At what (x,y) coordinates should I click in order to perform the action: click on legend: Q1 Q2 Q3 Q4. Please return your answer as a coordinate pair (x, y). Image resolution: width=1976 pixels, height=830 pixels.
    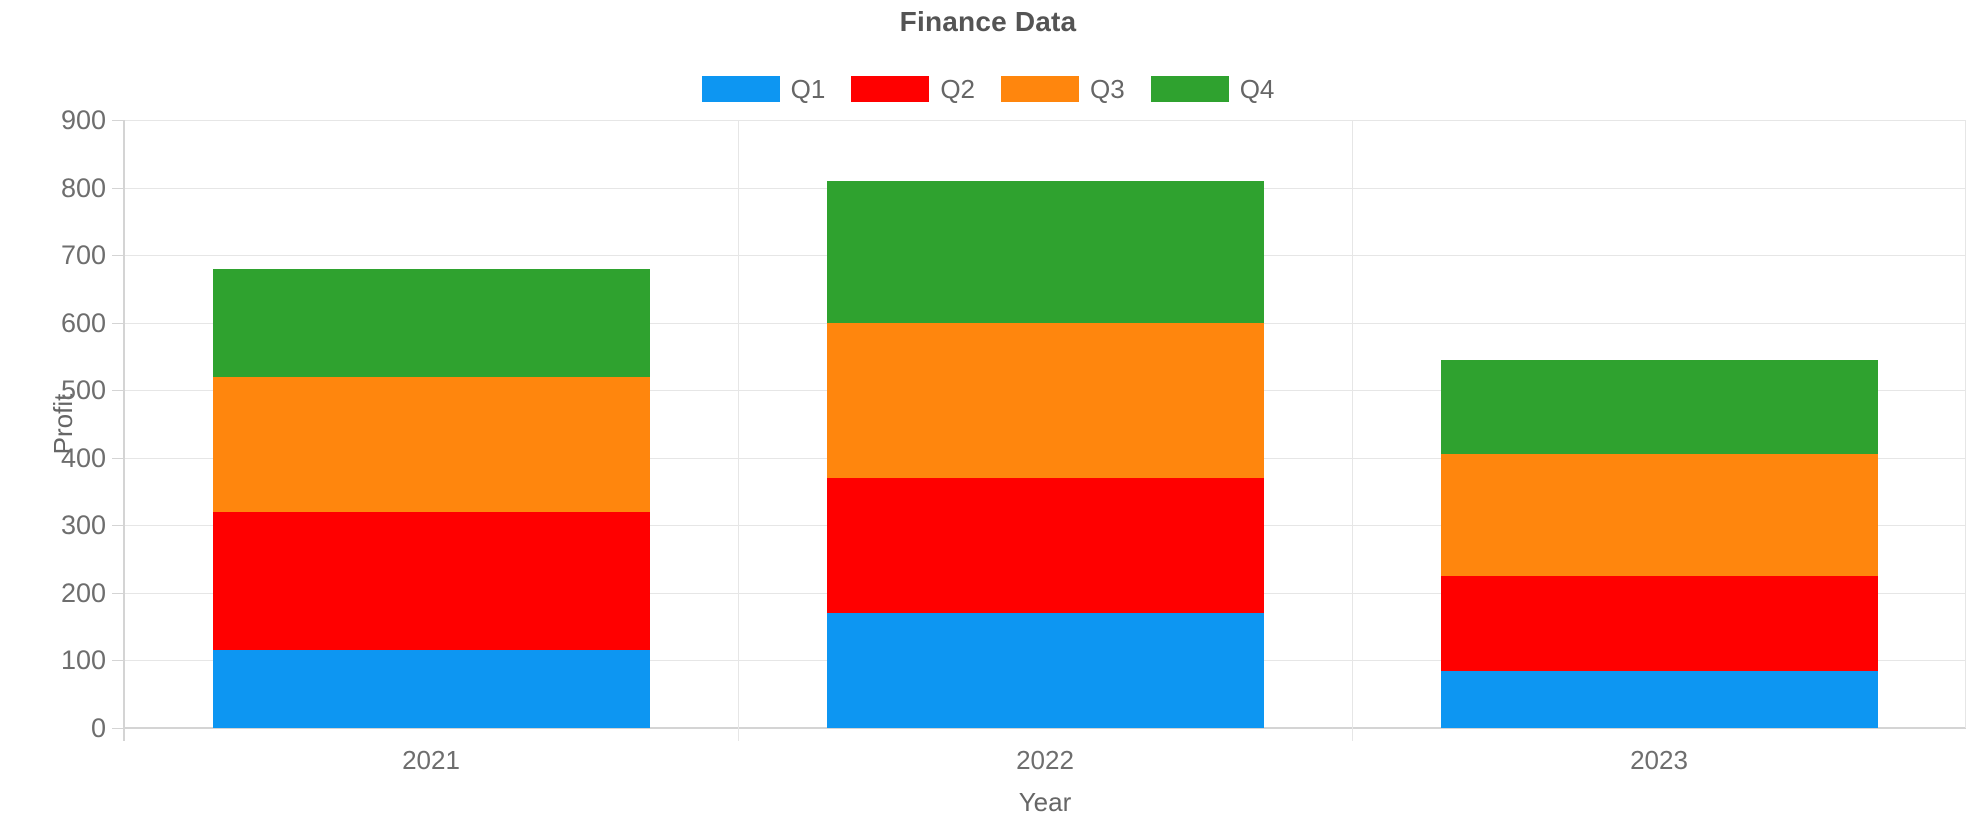
    Looking at the image, I should click on (988, 89).